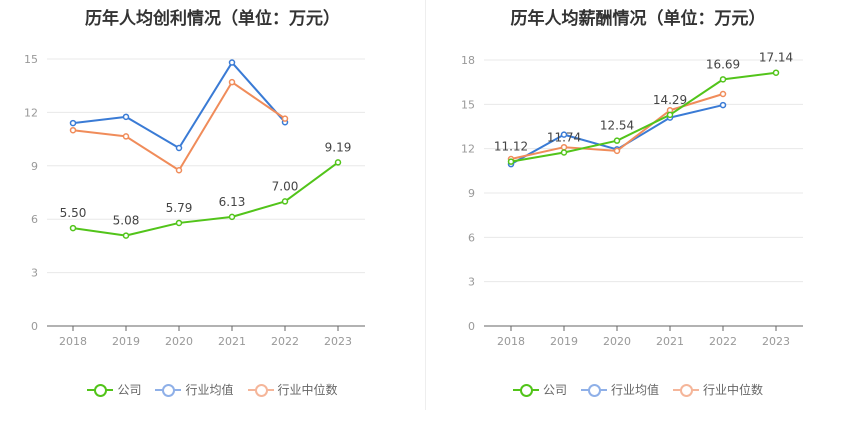 This screenshot has width=850, height=437. Describe the element at coordinates (638, 19) in the screenshot. I see `chart-title: 历年人均薪酬情况（单位：万元）` at that location.